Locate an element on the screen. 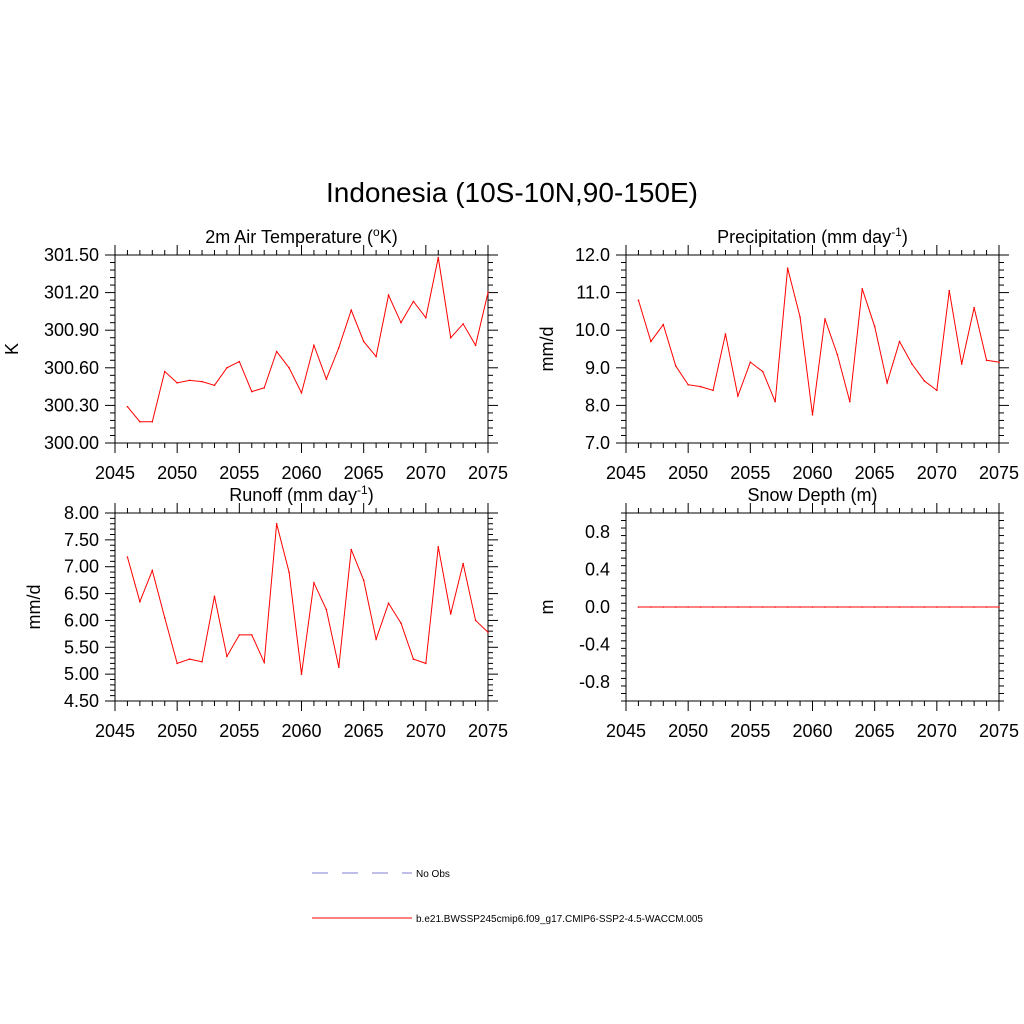 The image size is (1024, 1024). y-axis-label: mm/d is located at coordinates (547, 349).